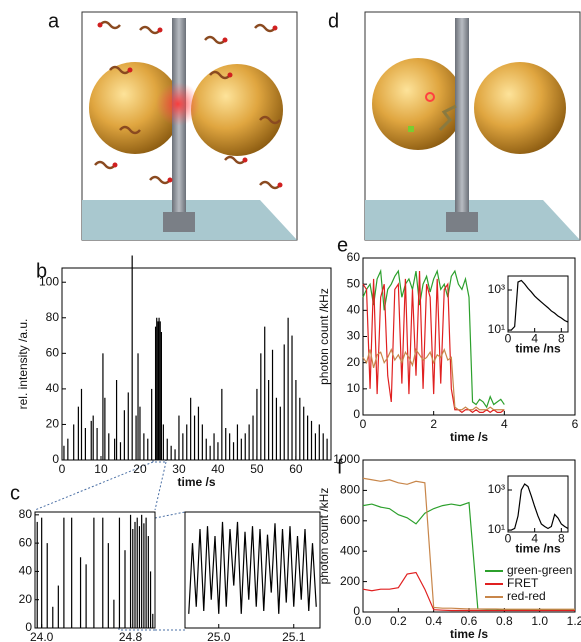  Describe the element at coordinates (333, 21) in the screenshot. I see `panel-label: d` at that location.